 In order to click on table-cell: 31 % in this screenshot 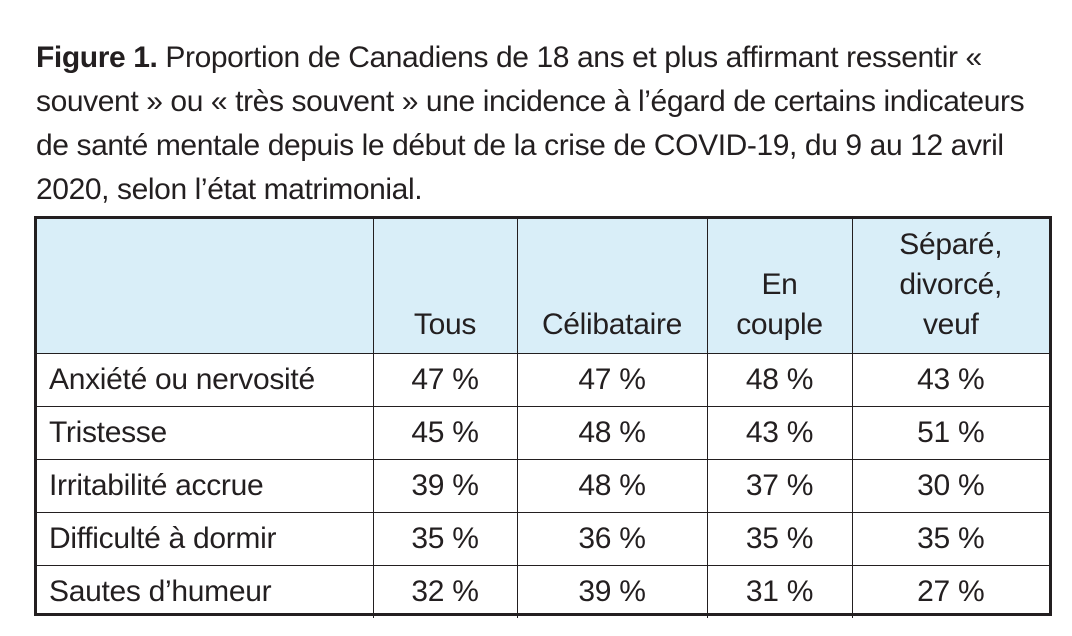, I will do `click(779, 591)`.